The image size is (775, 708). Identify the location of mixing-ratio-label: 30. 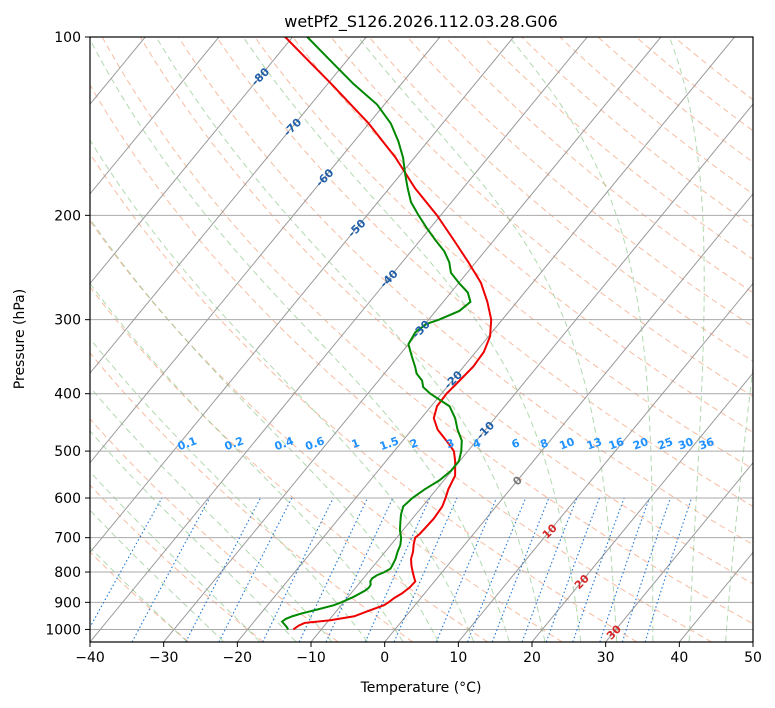
(685, 444).